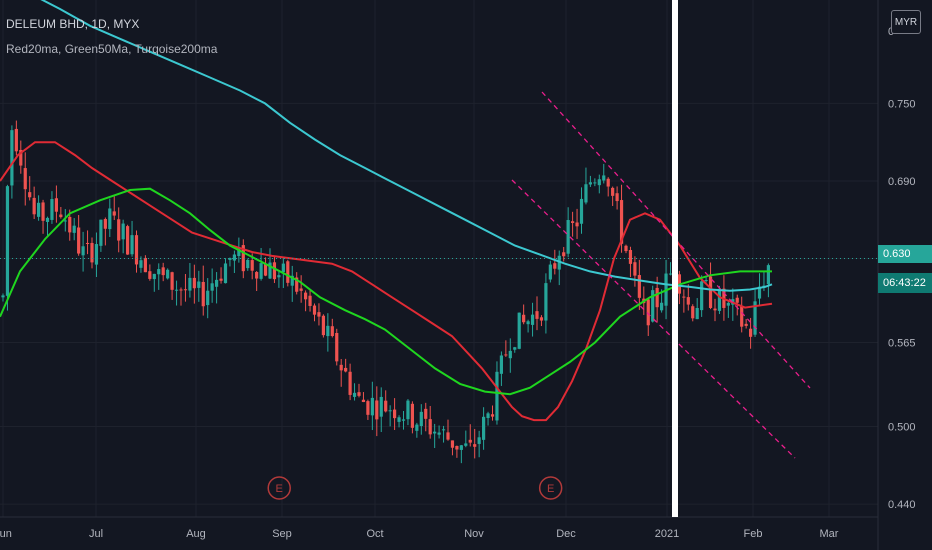  I want to click on time-axis-label: Feb, so click(753, 534).